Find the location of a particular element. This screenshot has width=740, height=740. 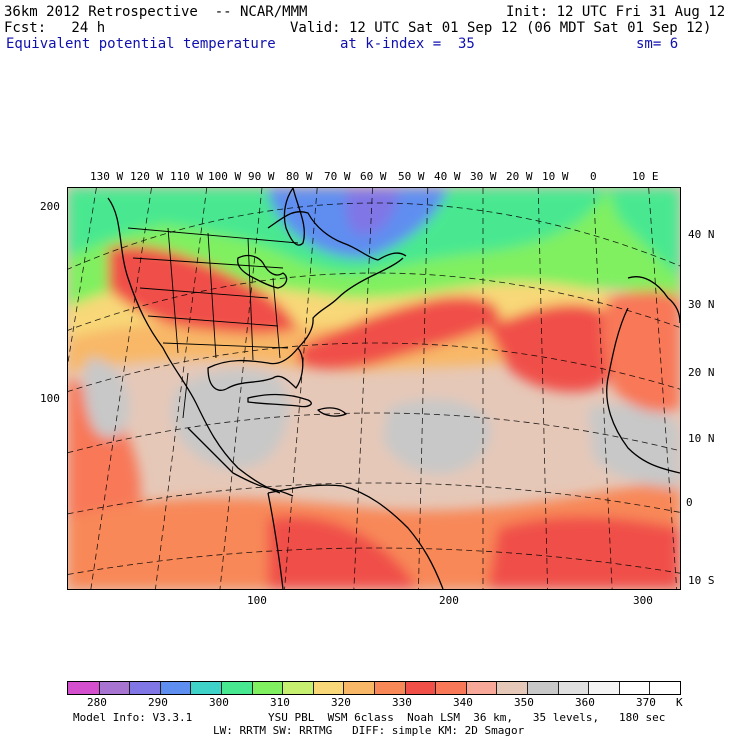

latitude-label: 10 S is located at coordinates (701, 580).